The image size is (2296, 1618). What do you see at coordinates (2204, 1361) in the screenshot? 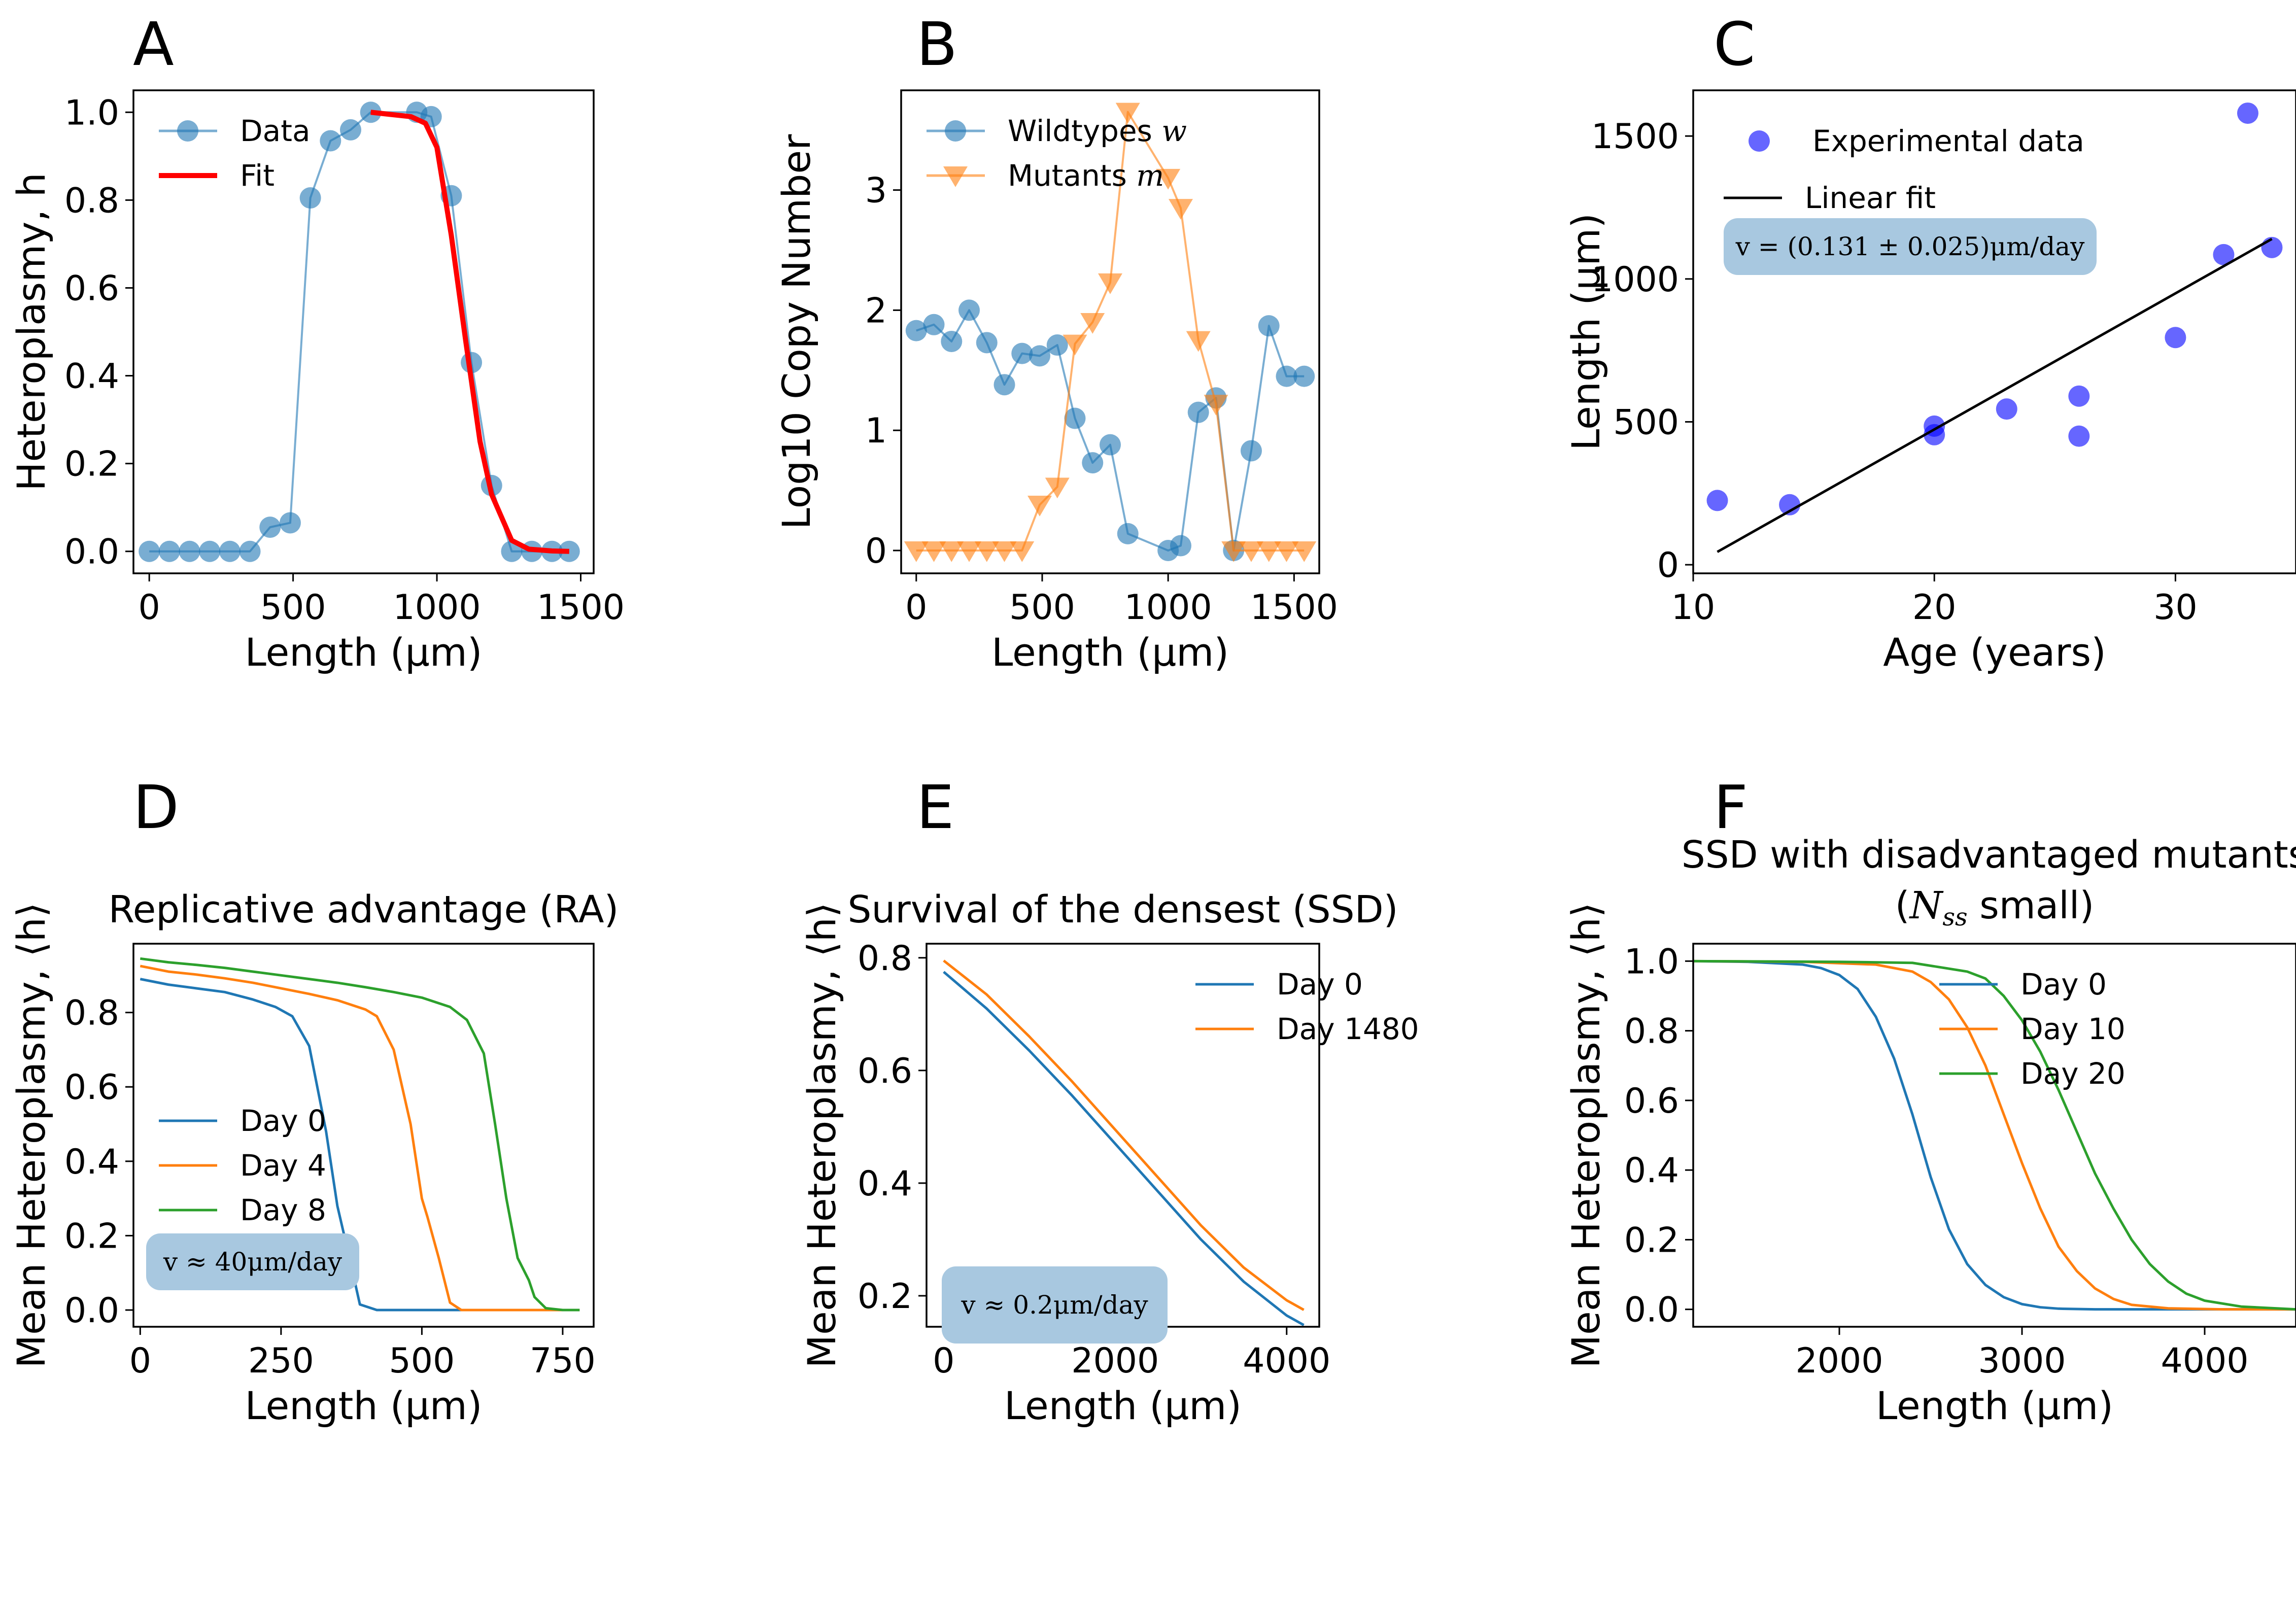
I see `x-tick-label: 4000` at bounding box center [2204, 1361].